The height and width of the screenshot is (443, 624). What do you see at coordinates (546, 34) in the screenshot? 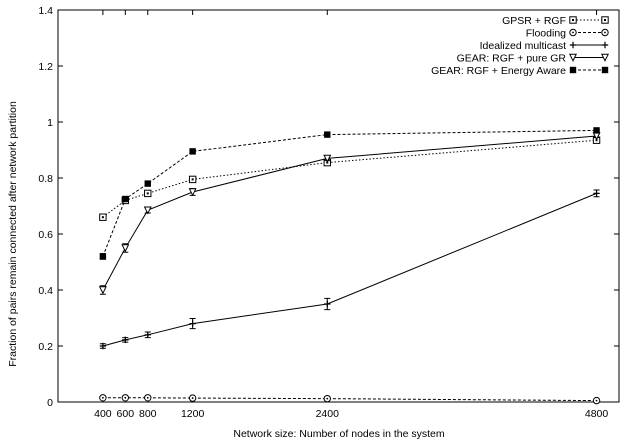
I see `legend-label: Flooding` at bounding box center [546, 34].